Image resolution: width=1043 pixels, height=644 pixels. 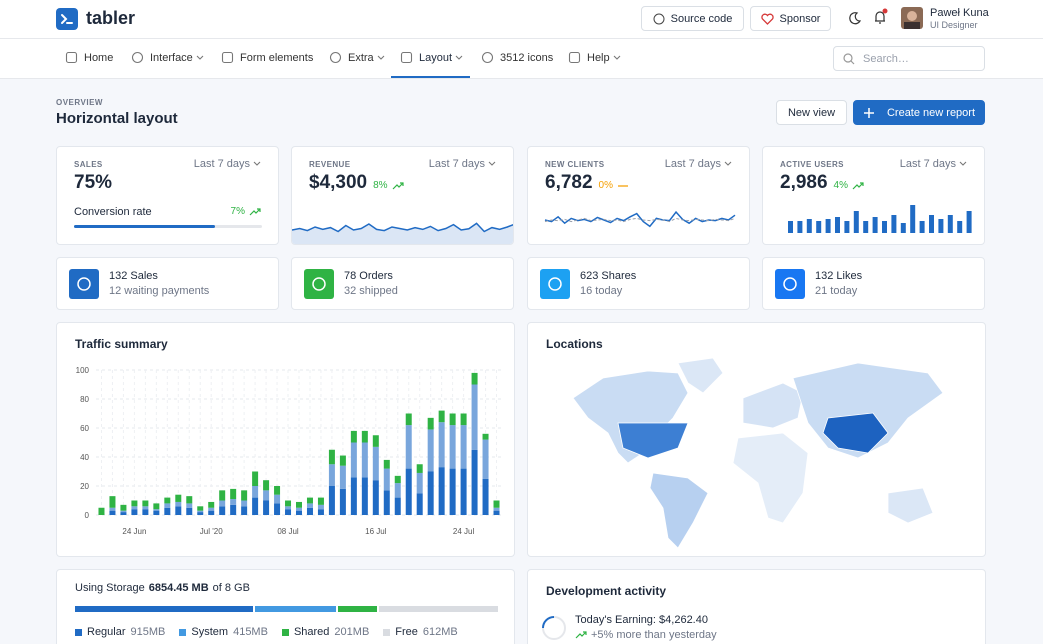 I want to click on glyph, so click(x=555, y=284).